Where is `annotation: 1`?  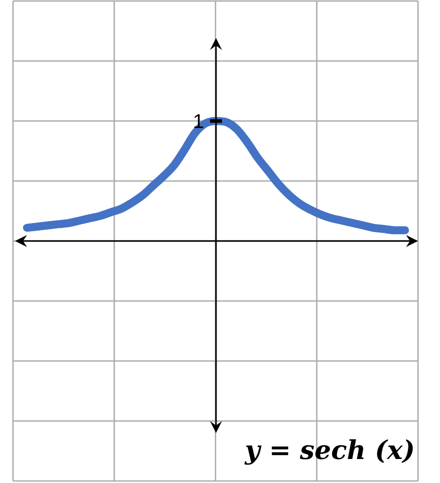
annotation: 1 is located at coordinates (198, 122).